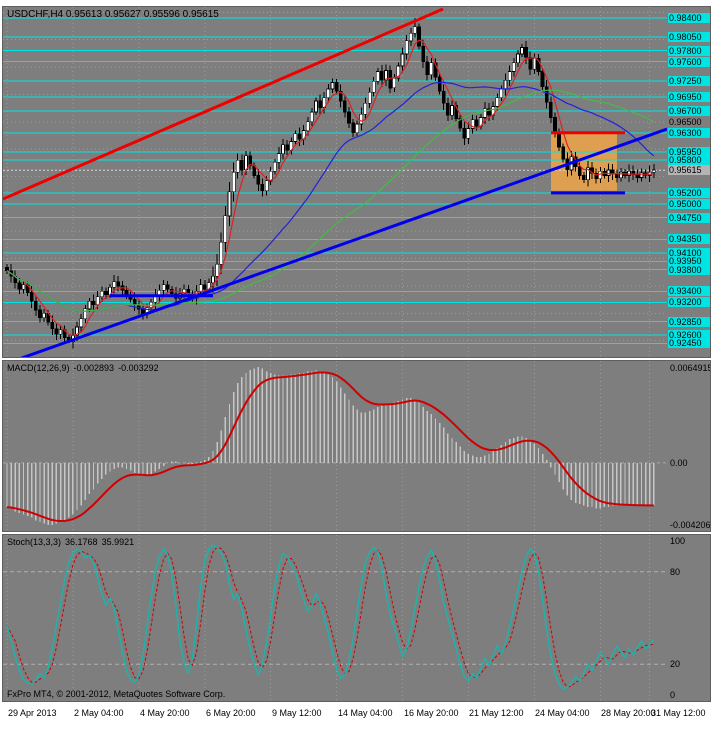 Image resolution: width=713 pixels, height=729 pixels. What do you see at coordinates (94, 368) in the screenshot?
I see `macd-value-main: -0.002893` at bounding box center [94, 368].